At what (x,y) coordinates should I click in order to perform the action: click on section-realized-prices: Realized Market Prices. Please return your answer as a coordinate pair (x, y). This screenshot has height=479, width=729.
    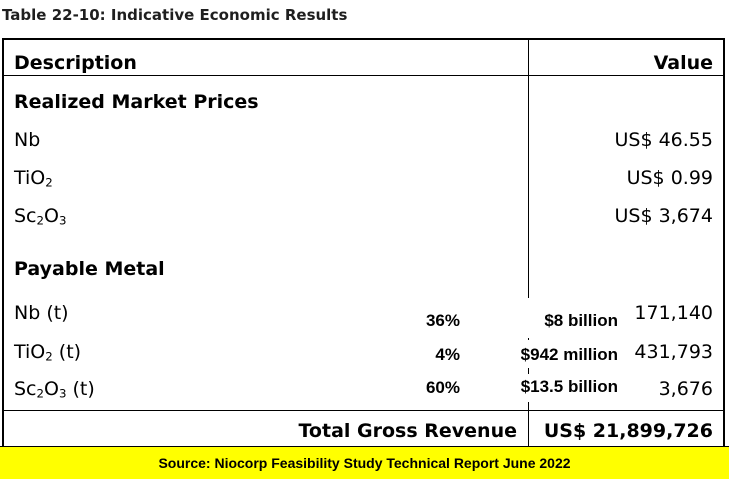
    Looking at the image, I should click on (136, 102).